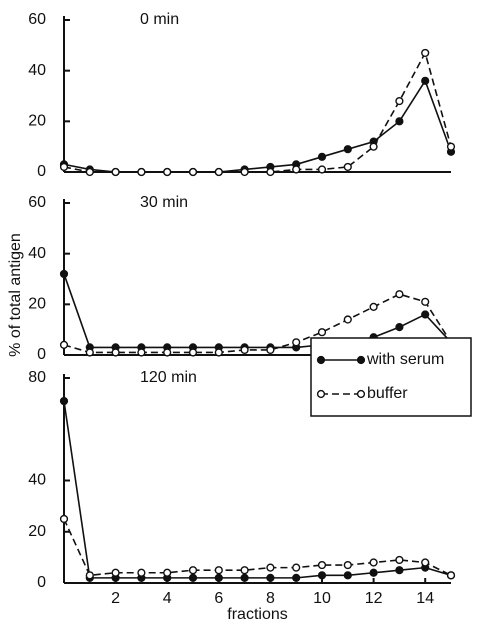 The width and height of the screenshot is (482, 630). What do you see at coordinates (164, 202) in the screenshot?
I see `panel-title: 30 min` at bounding box center [164, 202].